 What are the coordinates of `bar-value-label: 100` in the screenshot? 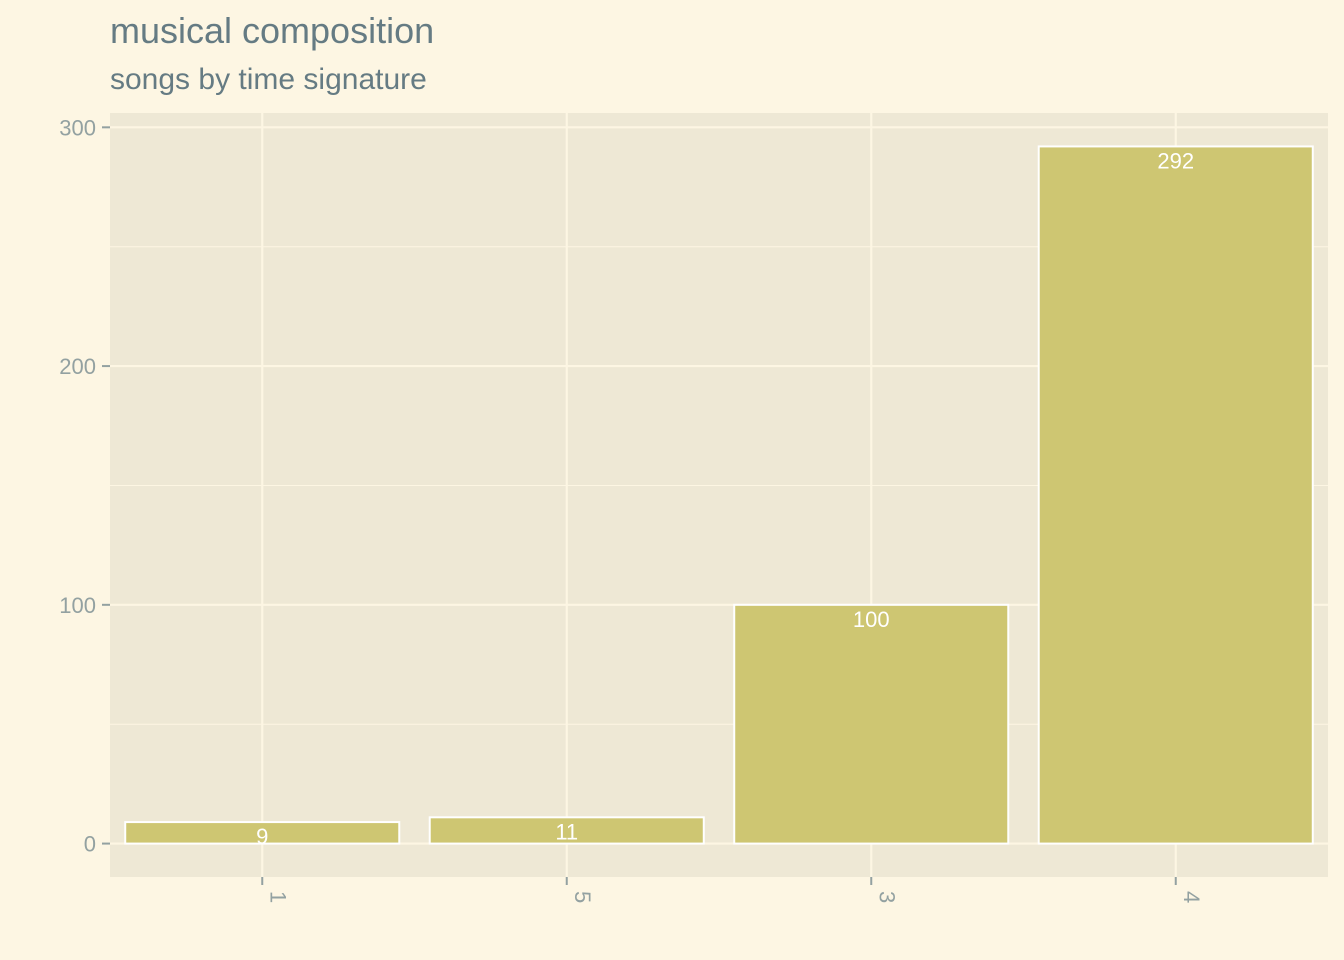 It's located at (871, 619).